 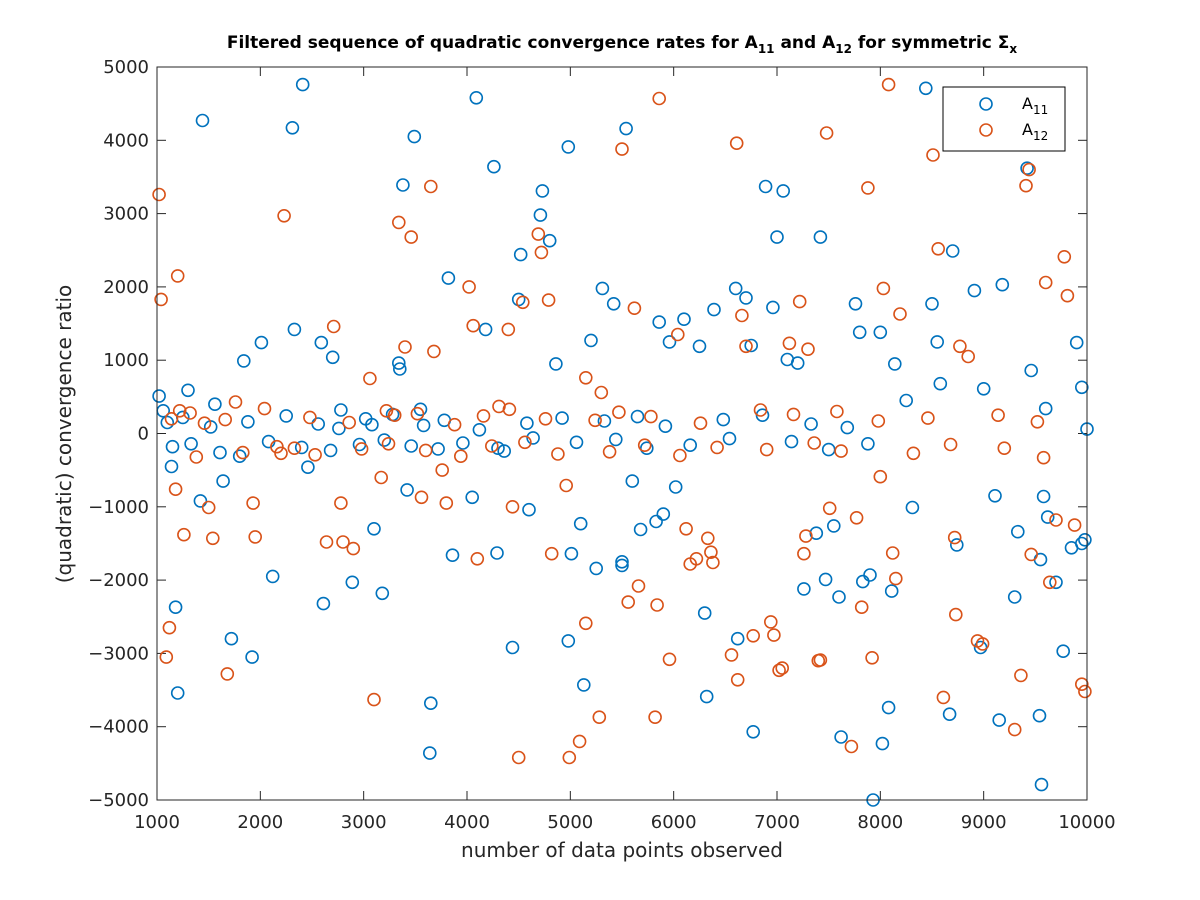 What do you see at coordinates (986, 130) in the screenshot?
I see `legend-marker-a12` at bounding box center [986, 130].